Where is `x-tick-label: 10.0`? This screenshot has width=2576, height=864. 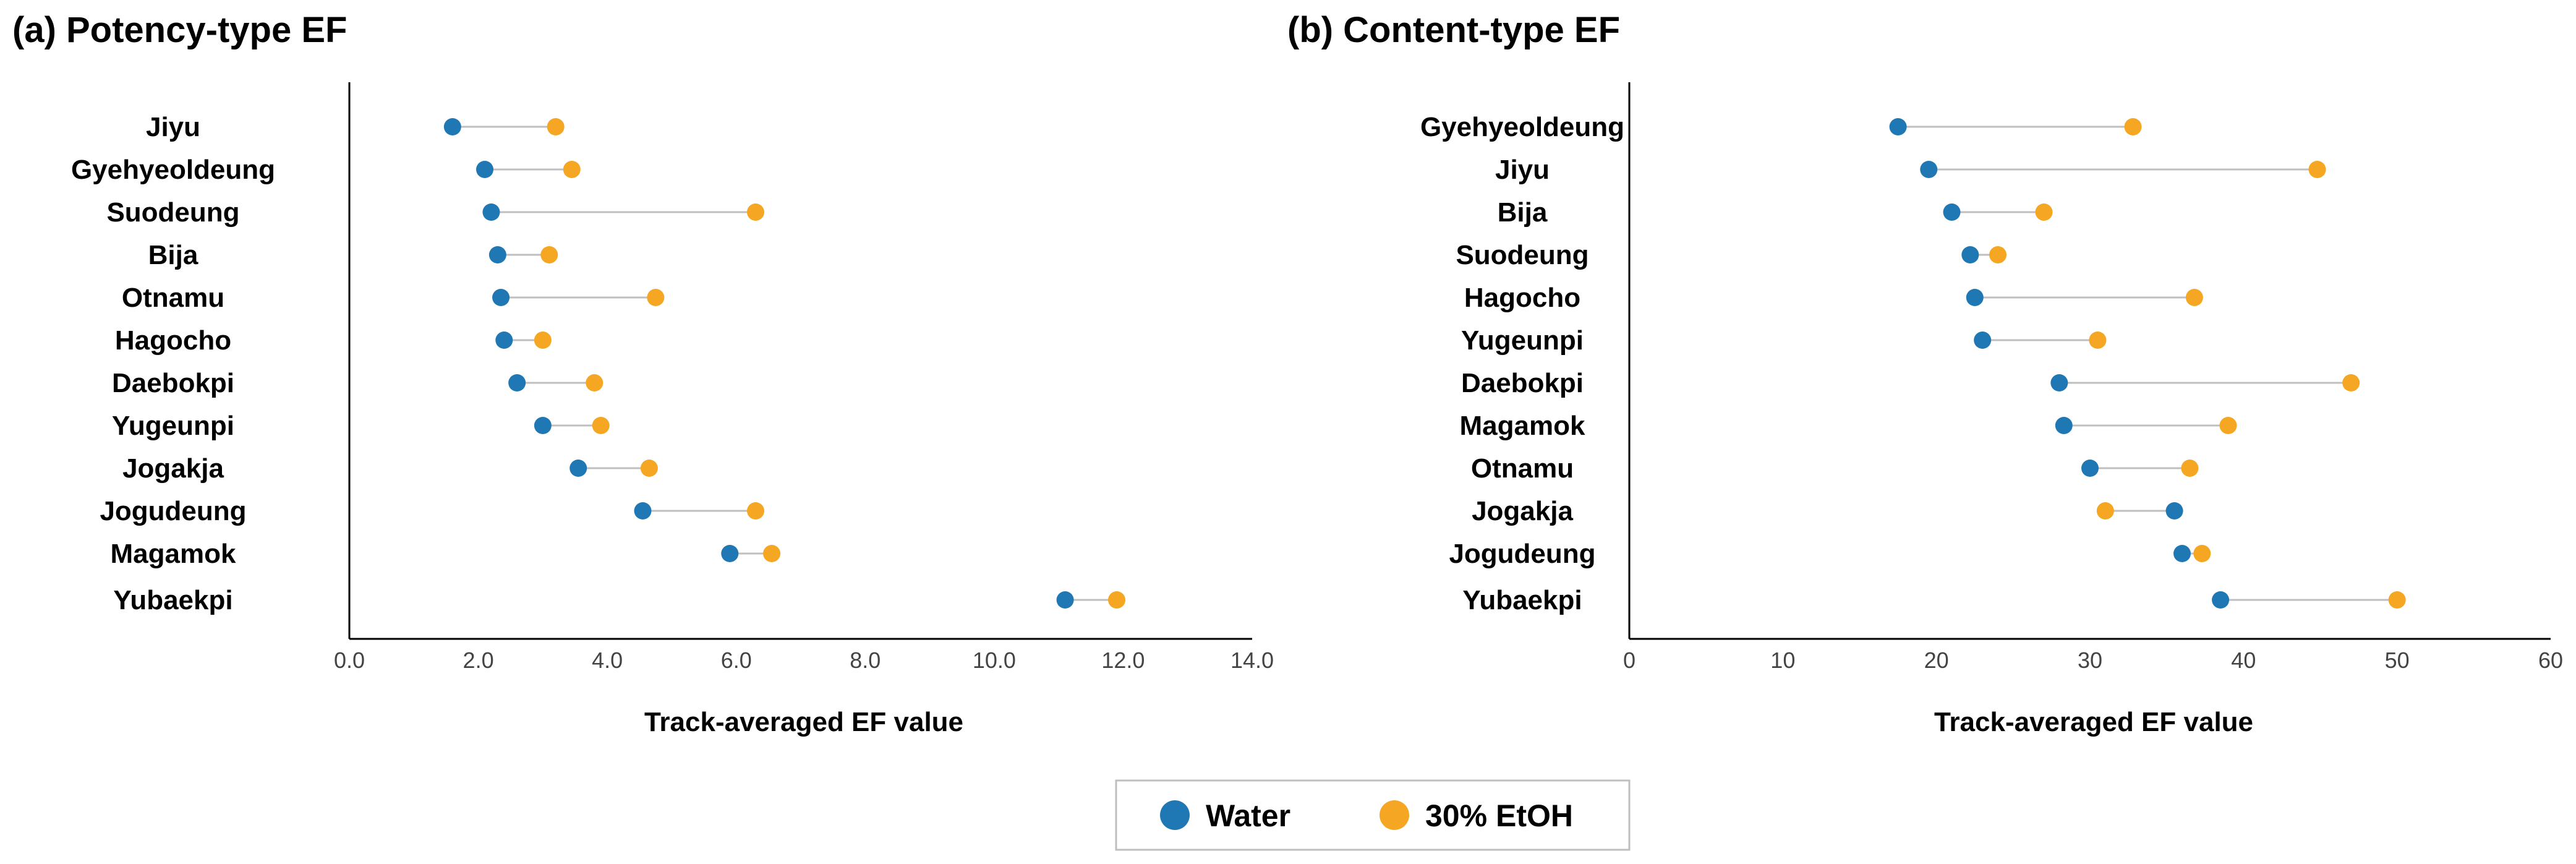
x-tick-label: 10.0 is located at coordinates (994, 660).